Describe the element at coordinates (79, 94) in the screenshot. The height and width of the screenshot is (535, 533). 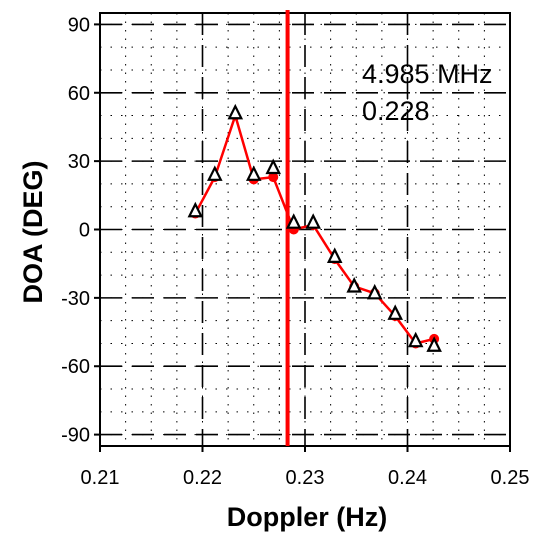
I see `y-tick-label: 60` at that location.